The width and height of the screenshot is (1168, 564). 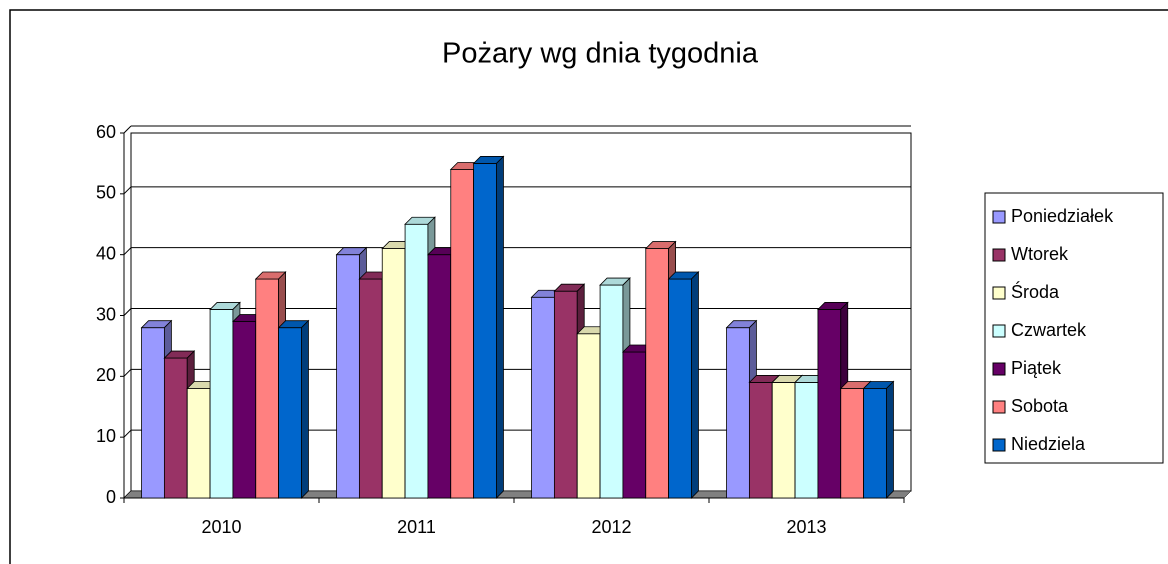 What do you see at coordinates (106, 193) in the screenshot?
I see `y-tick-label: 50` at bounding box center [106, 193].